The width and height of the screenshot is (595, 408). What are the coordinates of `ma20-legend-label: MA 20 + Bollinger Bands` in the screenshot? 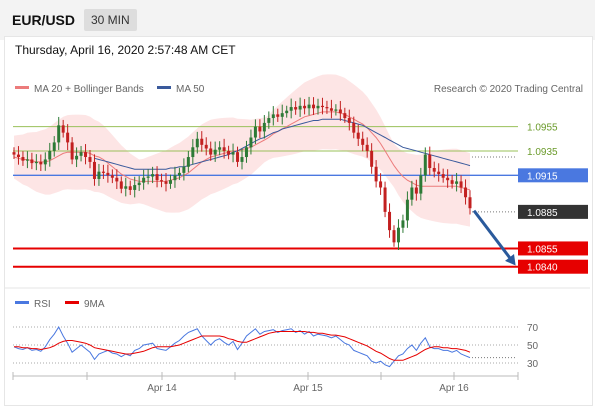 It's located at (89, 89).